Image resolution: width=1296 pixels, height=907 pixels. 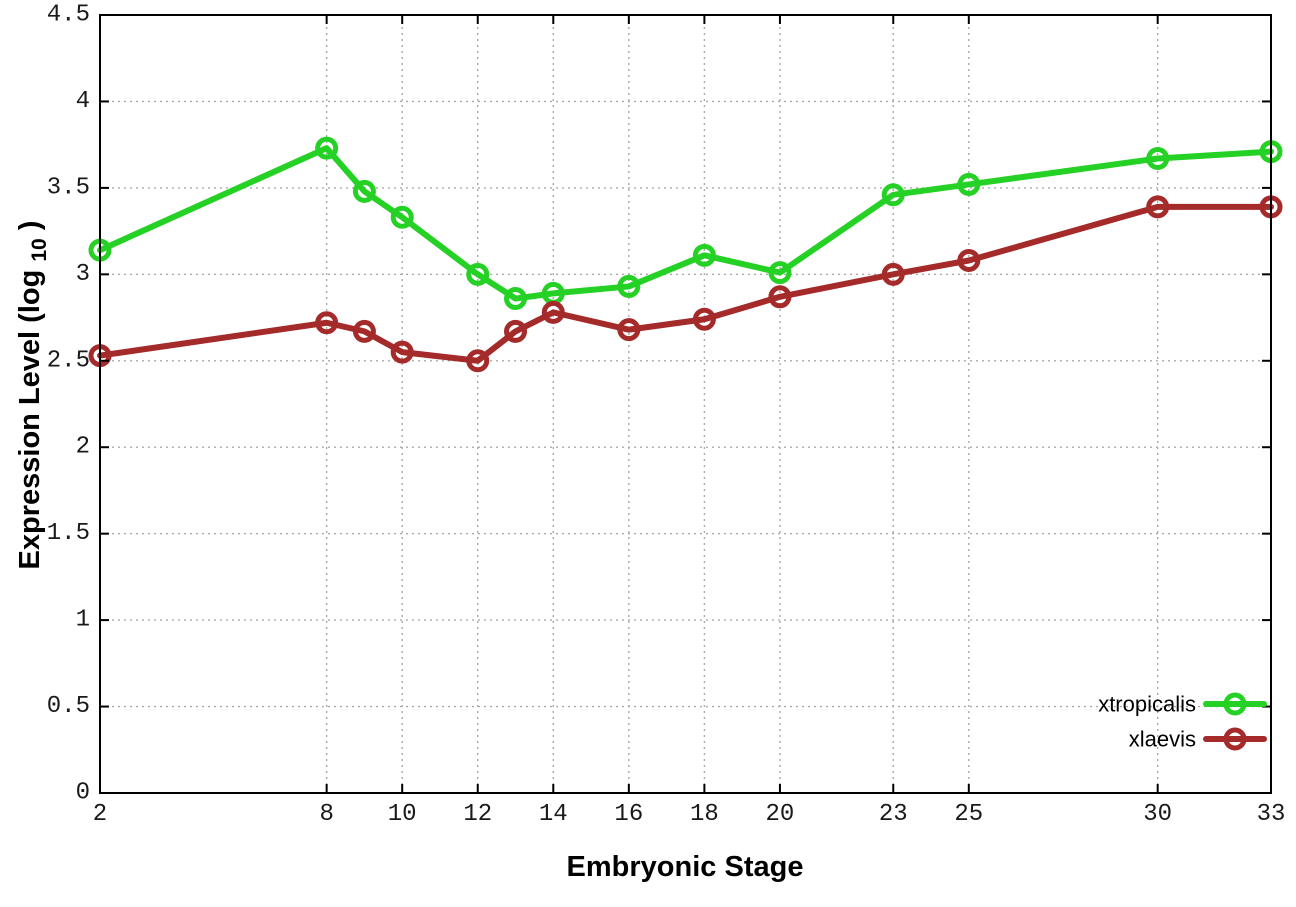 I want to click on x-axis-title: Embryonic Stage, so click(x=685, y=867).